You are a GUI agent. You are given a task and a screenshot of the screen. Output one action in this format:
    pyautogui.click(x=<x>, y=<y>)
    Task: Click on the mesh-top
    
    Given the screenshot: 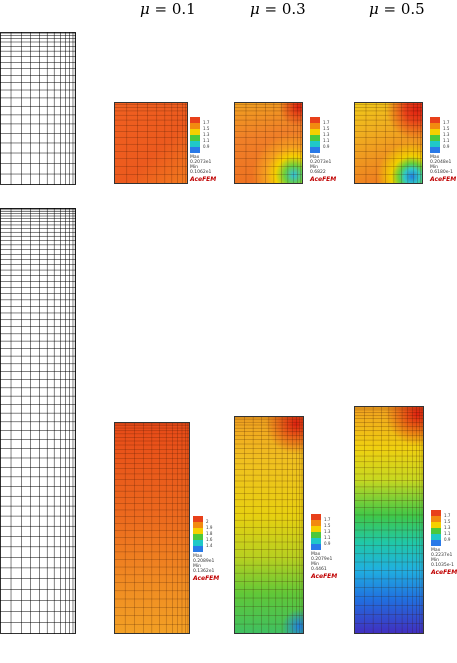 What is the action you would take?
    pyautogui.click(x=38, y=108)
    